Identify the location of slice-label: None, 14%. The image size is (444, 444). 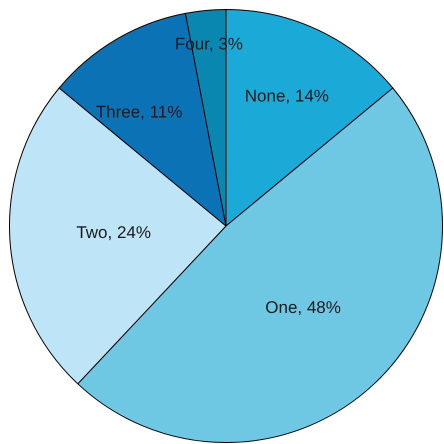
(286, 96).